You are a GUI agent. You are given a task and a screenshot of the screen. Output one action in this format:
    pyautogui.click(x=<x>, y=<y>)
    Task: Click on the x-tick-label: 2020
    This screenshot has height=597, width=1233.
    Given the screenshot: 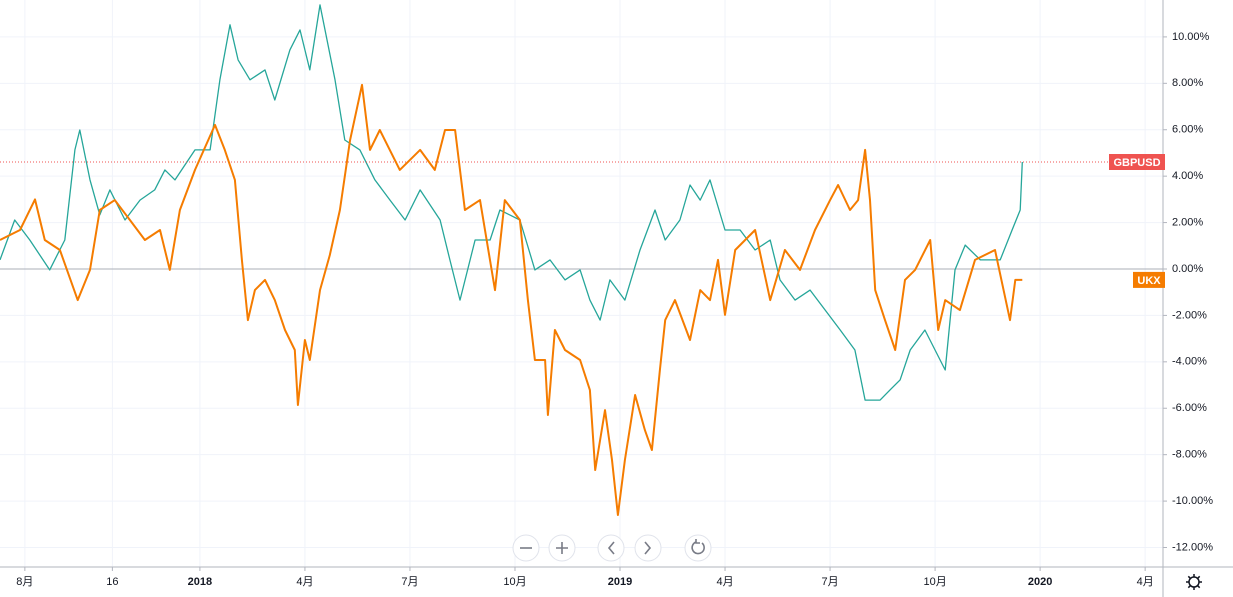 What is the action you would take?
    pyautogui.click(x=1040, y=582)
    